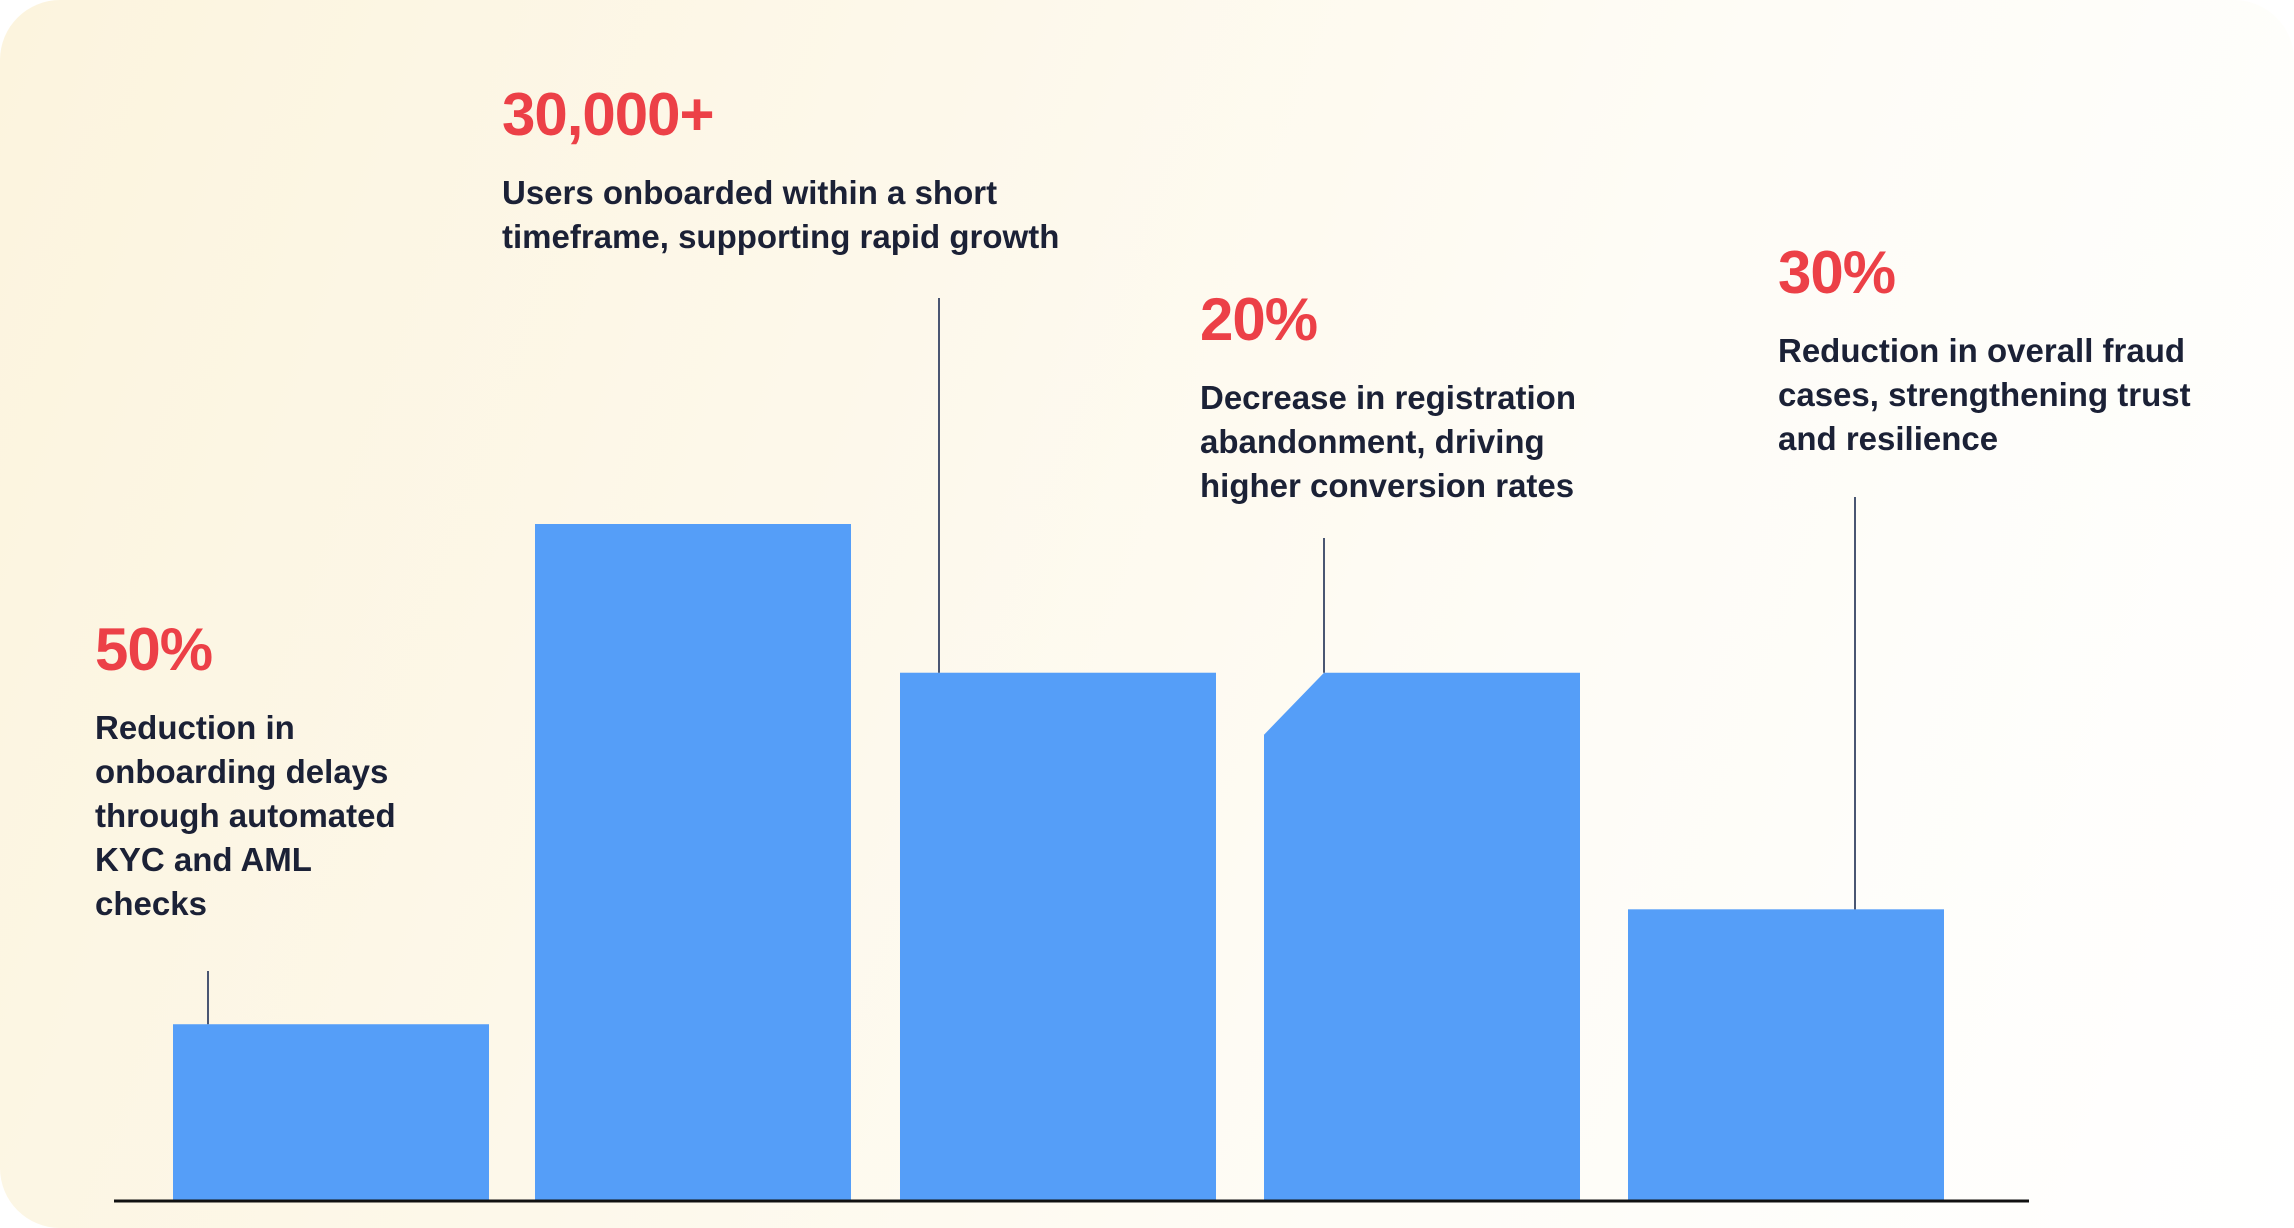 The height and width of the screenshot is (1228, 2294). I want to click on stat-value: 20%, so click(1259, 319).